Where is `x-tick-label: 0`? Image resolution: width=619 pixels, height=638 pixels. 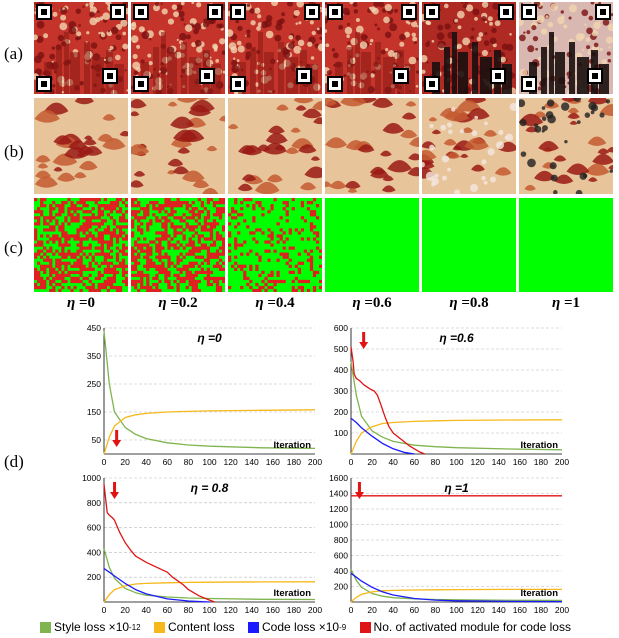
x-tick-label: 0 is located at coordinates (351, 610).